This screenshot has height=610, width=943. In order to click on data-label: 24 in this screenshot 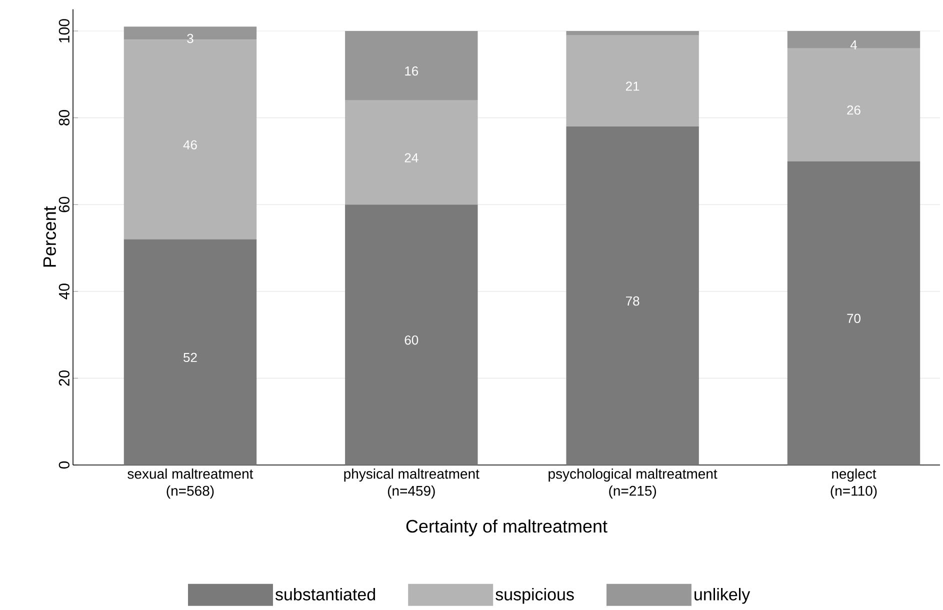, I will do `click(411, 157)`.